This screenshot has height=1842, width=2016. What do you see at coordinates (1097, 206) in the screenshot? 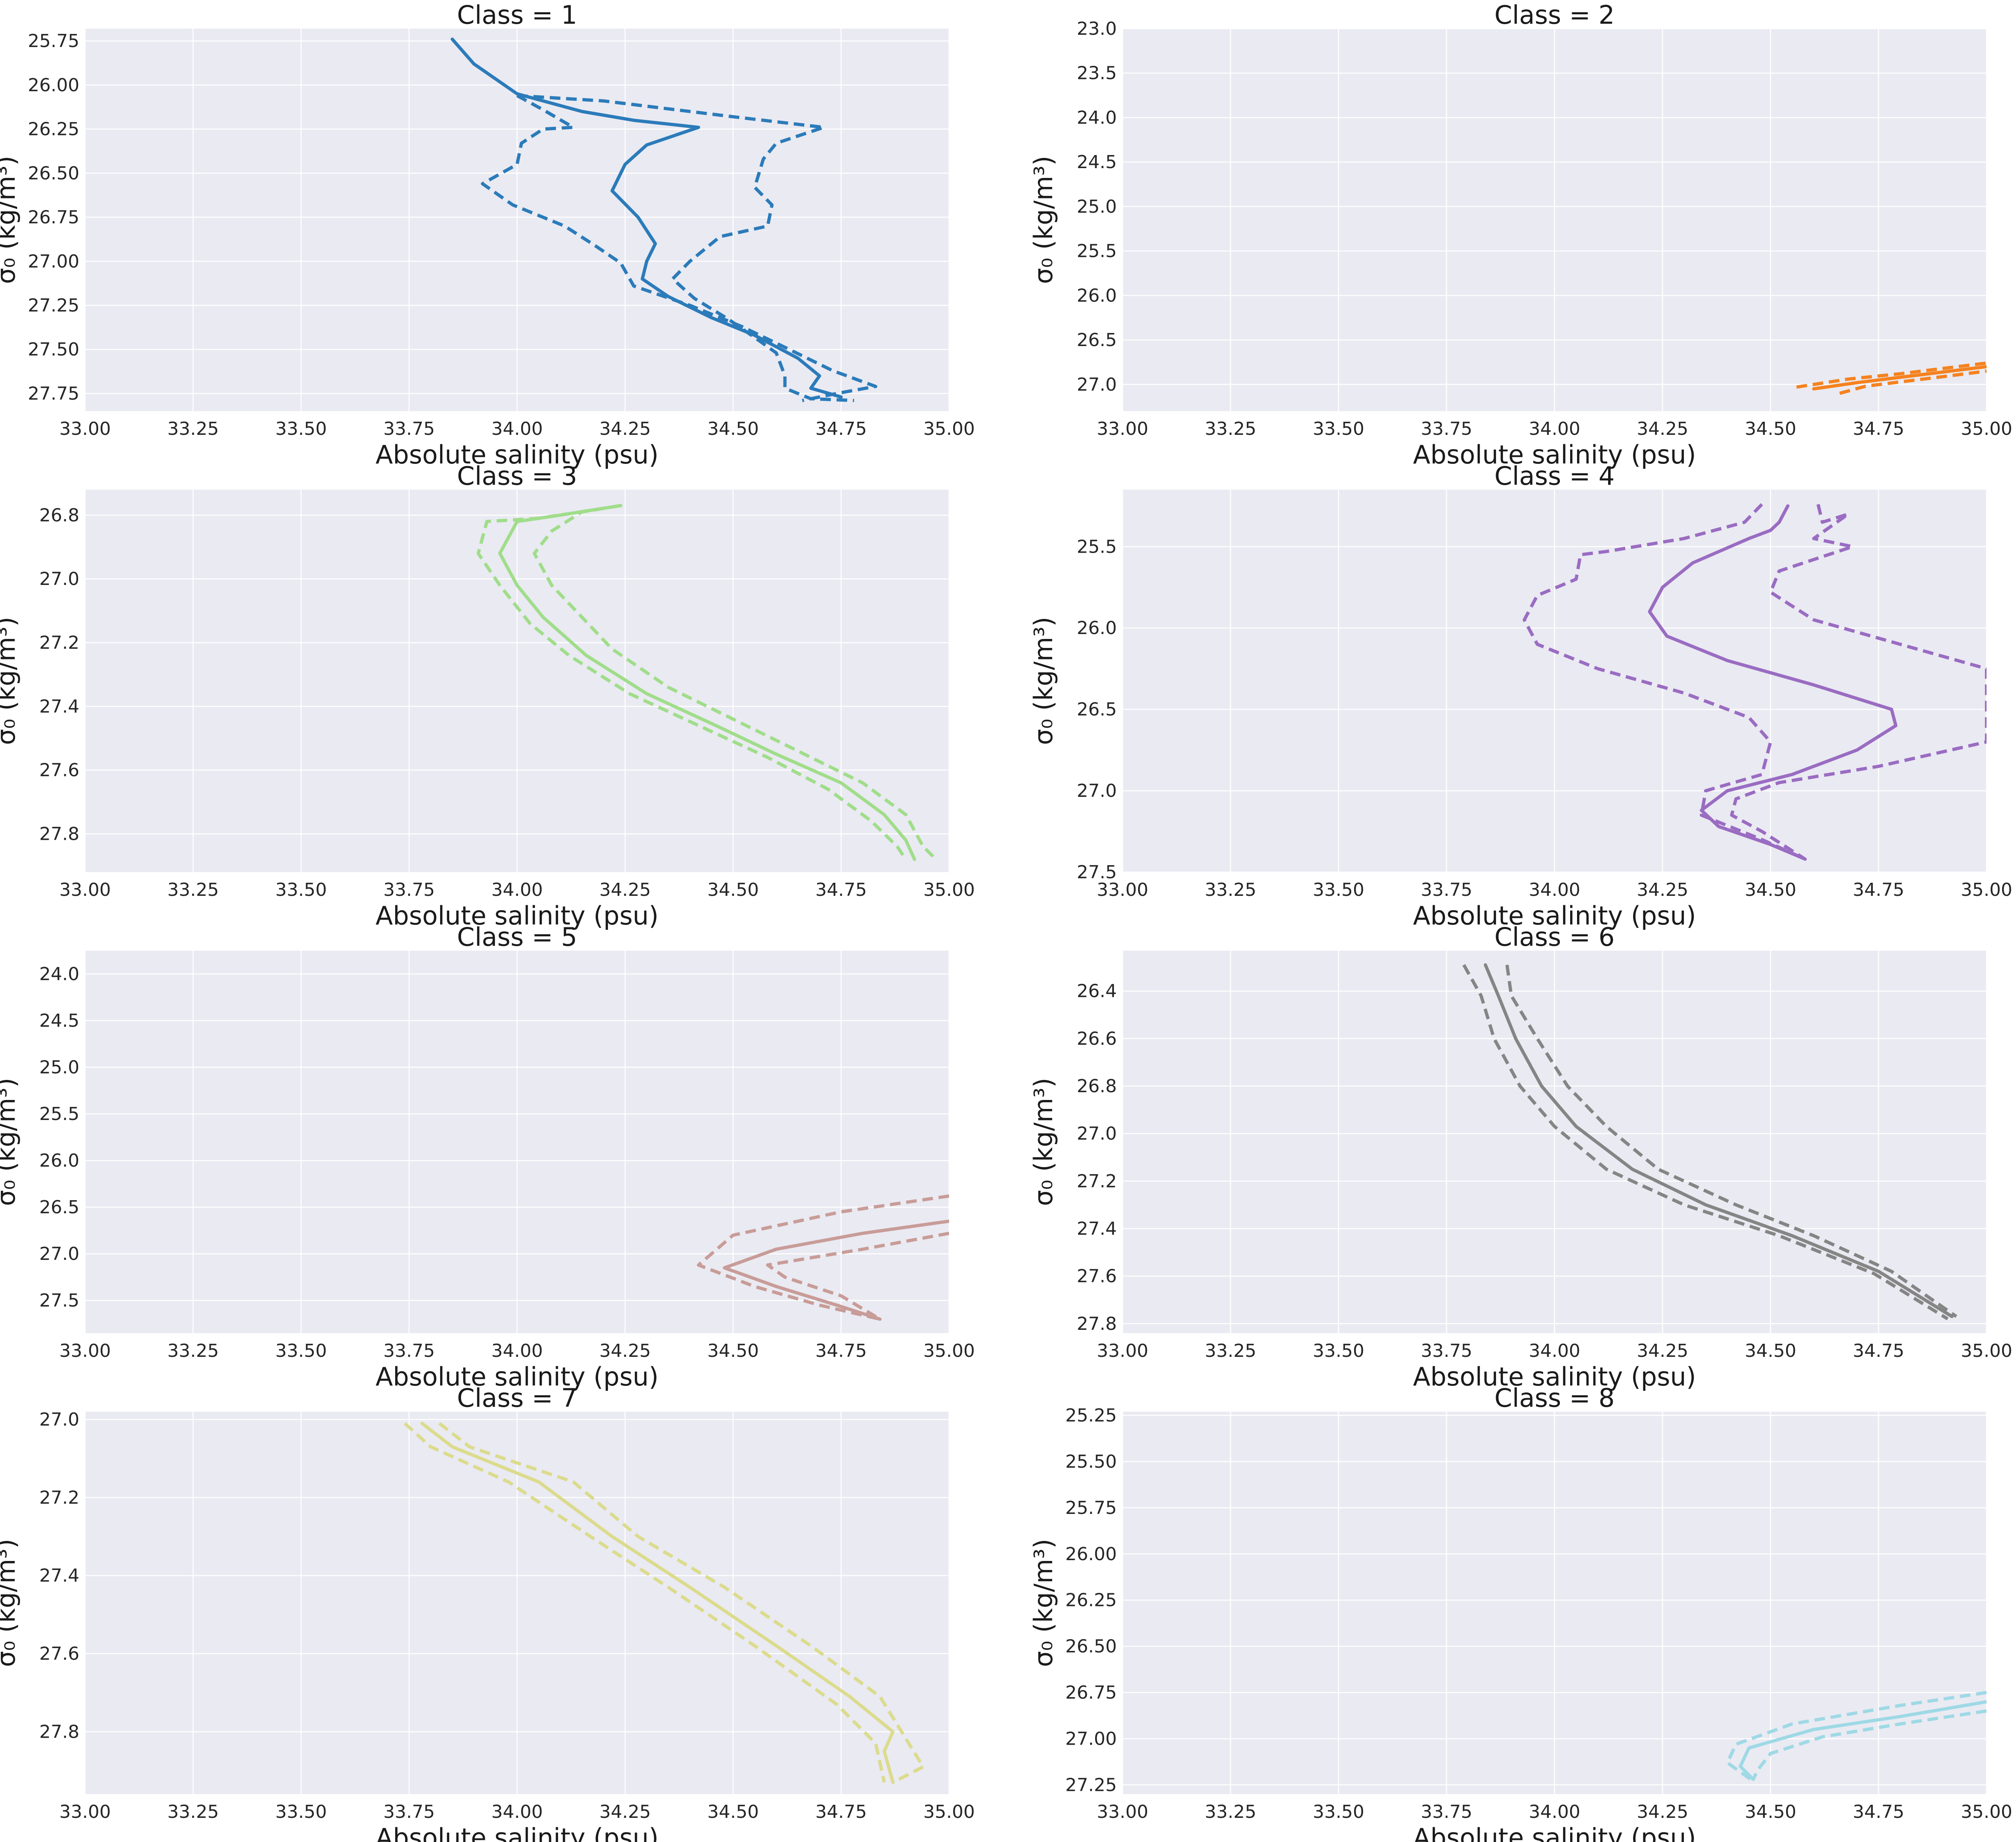
I see `y-tick-label: 25.0` at bounding box center [1097, 206].